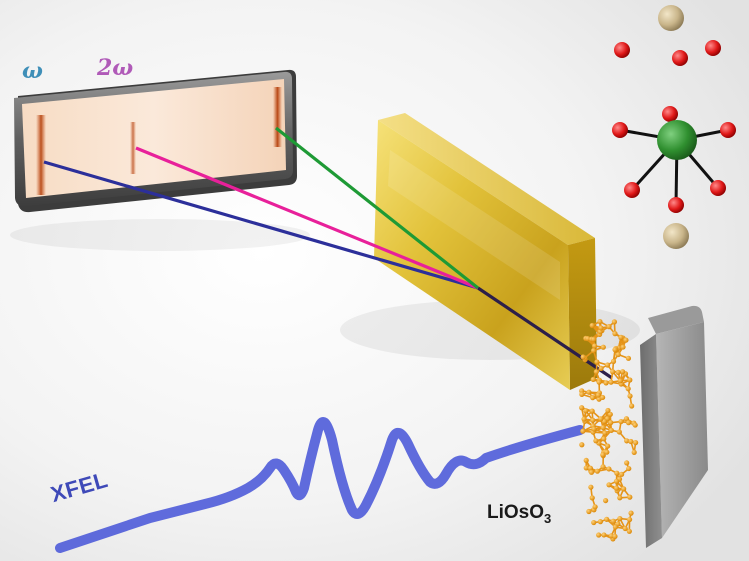  What do you see at coordinates (609, 430) in the screenshot?
I see `lioso3-nanostructure` at bounding box center [609, 430].